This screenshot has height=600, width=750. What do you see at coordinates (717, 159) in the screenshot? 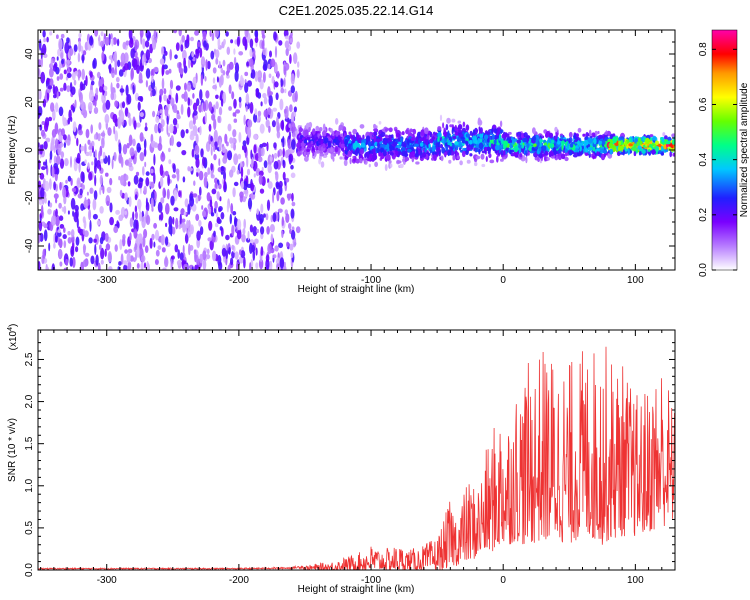
I see `colorbar-ticks: 0.0 0.2 0.4 0.6 0.8` at bounding box center [717, 159].